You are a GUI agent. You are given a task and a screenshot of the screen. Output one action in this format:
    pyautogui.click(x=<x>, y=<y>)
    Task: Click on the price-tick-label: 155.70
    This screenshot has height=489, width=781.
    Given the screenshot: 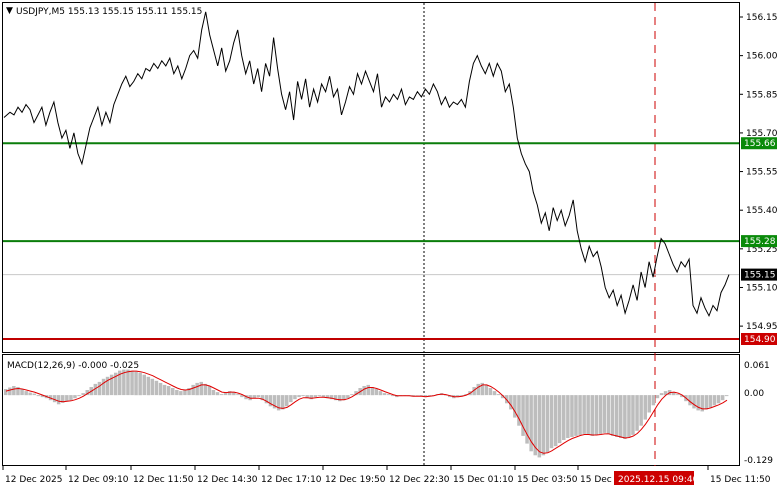 What is the action you would take?
    pyautogui.click(x=762, y=134)
    